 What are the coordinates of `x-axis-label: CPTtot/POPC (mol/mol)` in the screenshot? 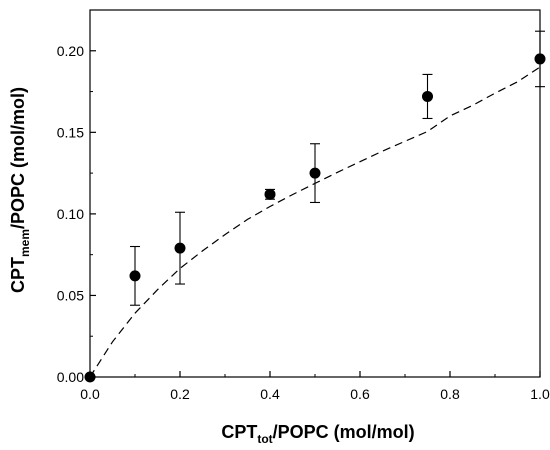 It's located at (317, 434).